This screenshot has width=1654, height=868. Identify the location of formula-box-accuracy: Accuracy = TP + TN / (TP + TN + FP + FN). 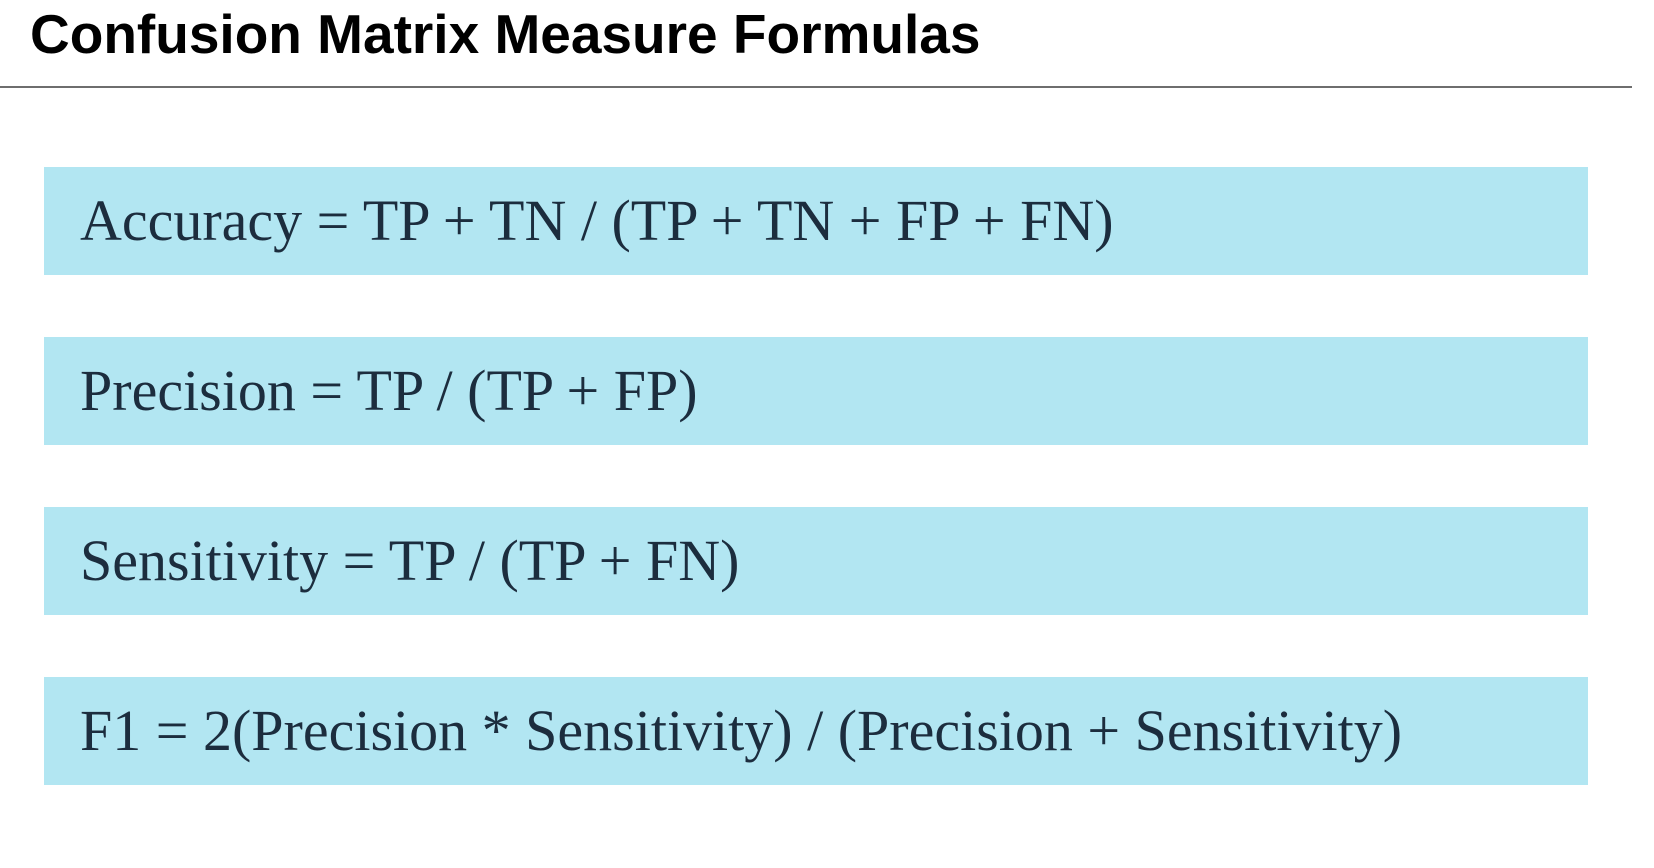
(816, 221).